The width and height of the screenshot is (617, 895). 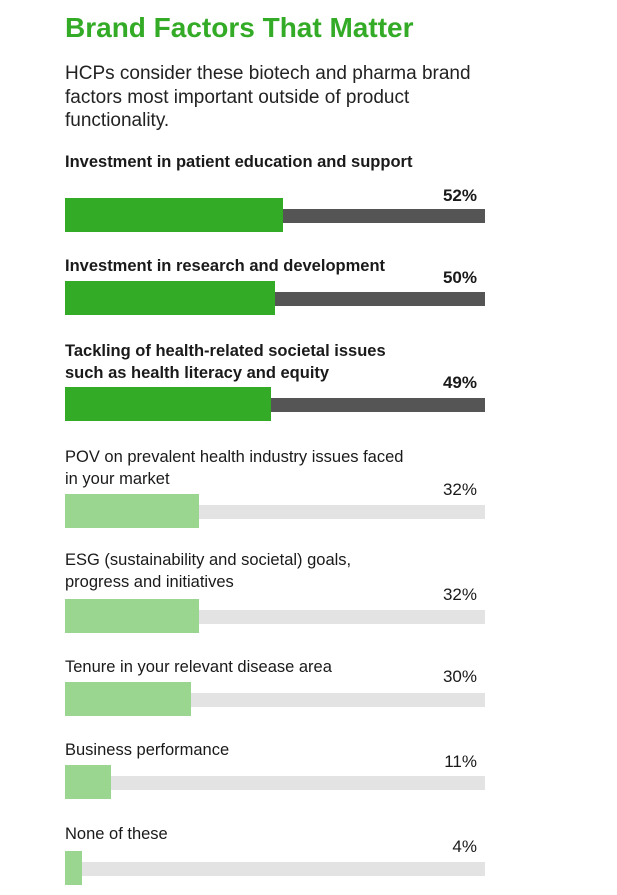 What do you see at coordinates (459, 277) in the screenshot?
I see `bar-value-label: 50%` at bounding box center [459, 277].